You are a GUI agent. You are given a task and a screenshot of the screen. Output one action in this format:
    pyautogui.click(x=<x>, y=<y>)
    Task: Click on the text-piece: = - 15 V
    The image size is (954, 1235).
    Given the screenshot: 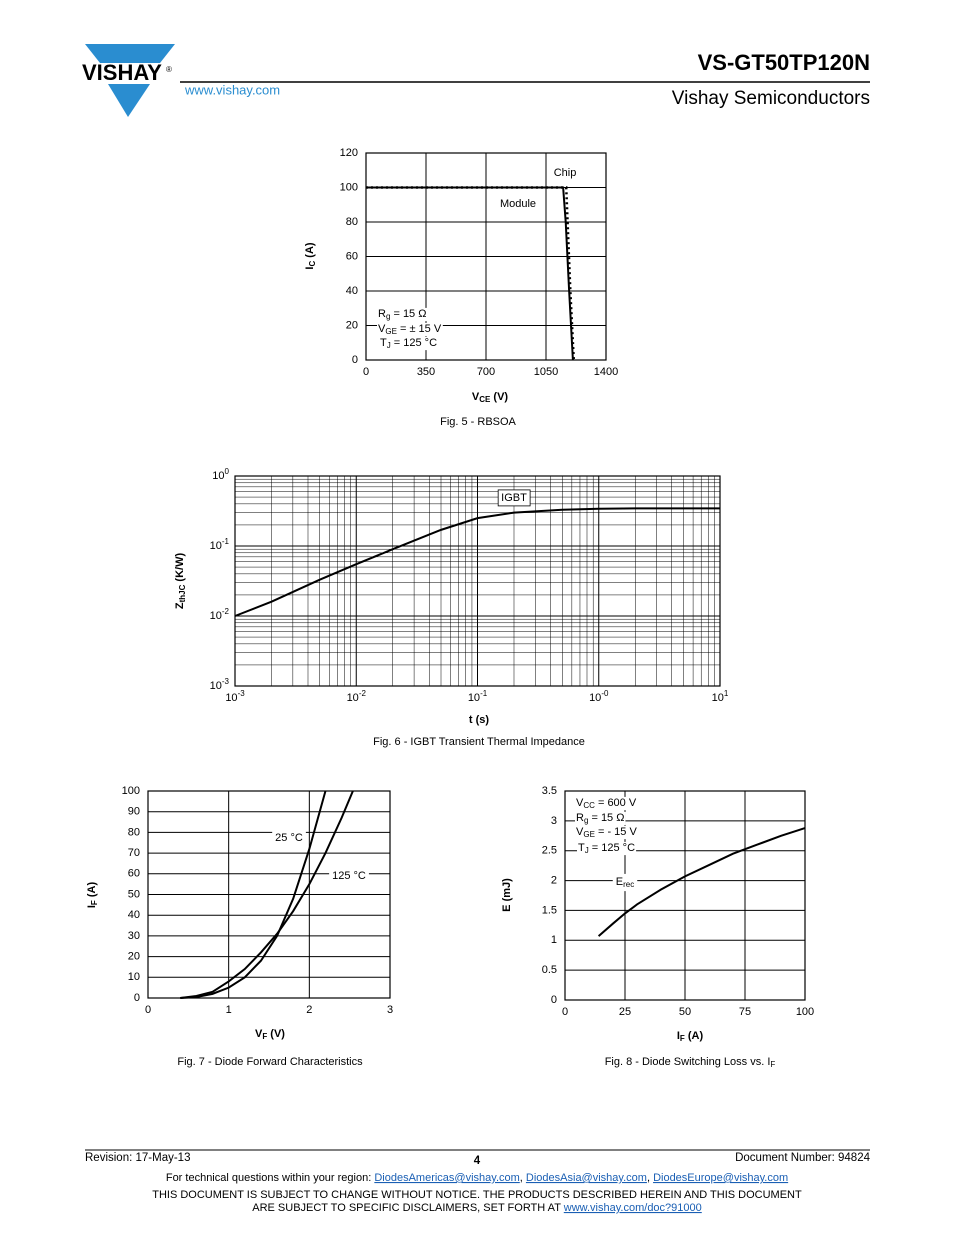 What is the action you would take?
    pyautogui.click(x=616, y=832)
    